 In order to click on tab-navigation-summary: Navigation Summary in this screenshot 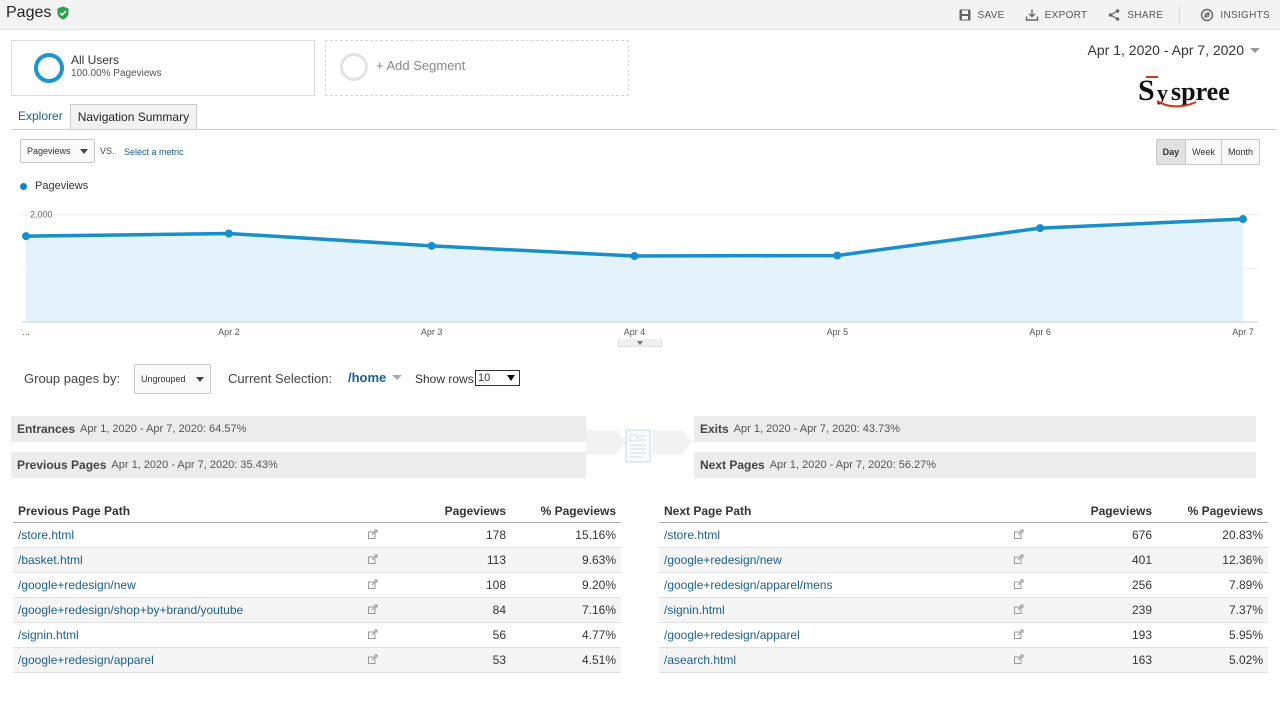, I will do `click(133, 117)`.